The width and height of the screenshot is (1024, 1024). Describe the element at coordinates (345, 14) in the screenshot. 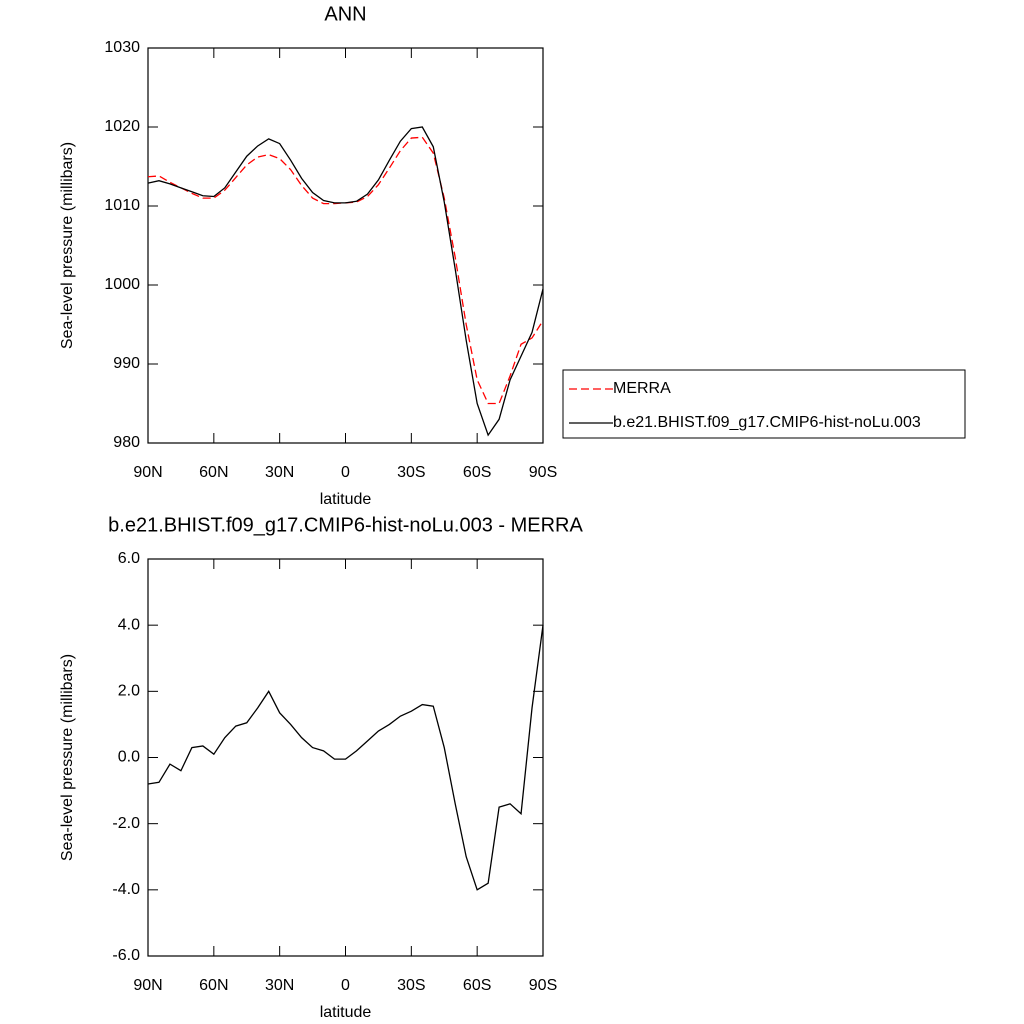

I see `chart-title: ANN` at that location.